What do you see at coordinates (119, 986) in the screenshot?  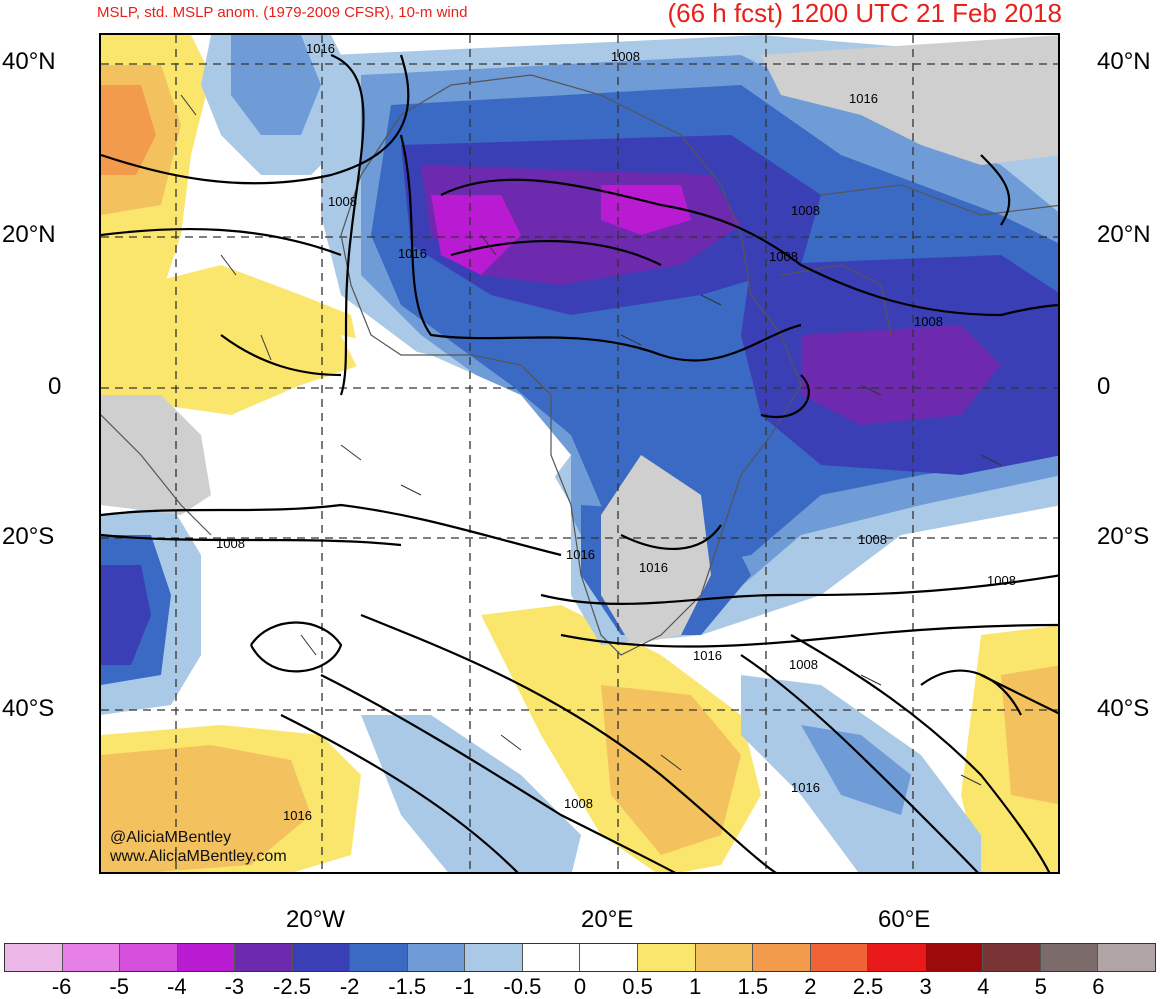 I see `colorbar-tick-label: -5` at bounding box center [119, 986].